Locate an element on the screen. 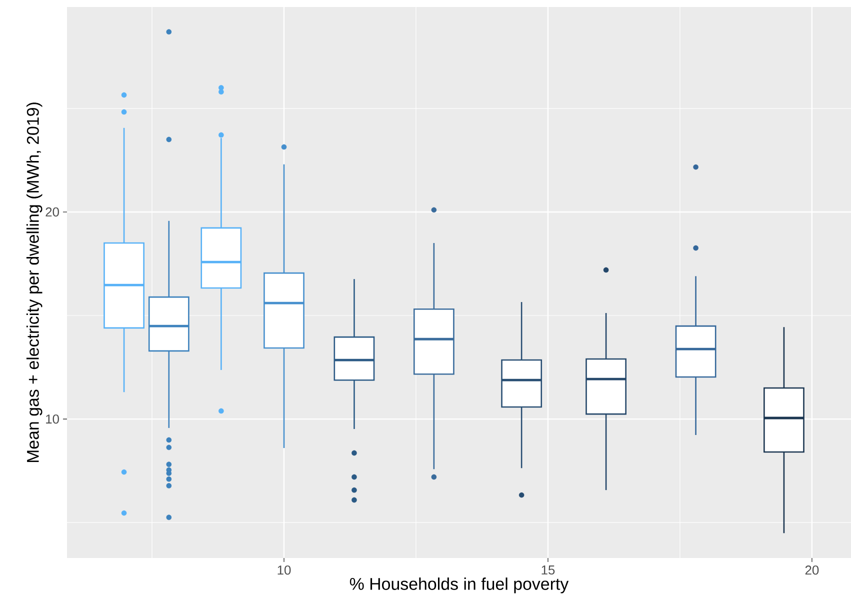 The image size is (851, 609). x-tick-label: 20 is located at coordinates (812, 570).